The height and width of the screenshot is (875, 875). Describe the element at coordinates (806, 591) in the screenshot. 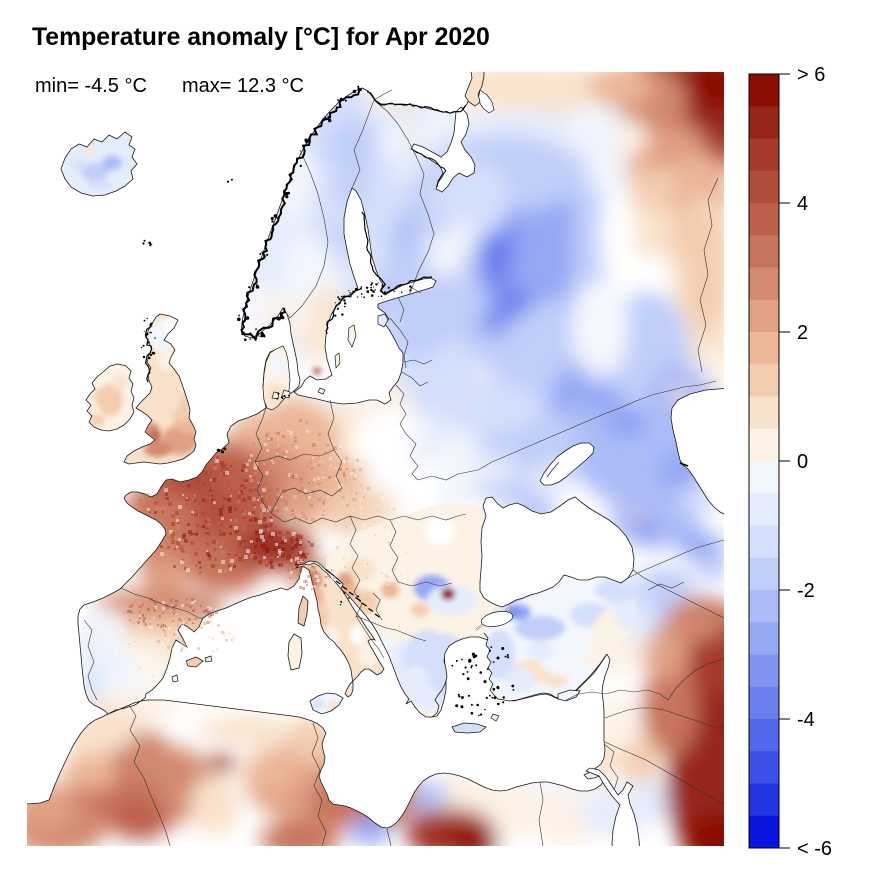

I see `svg-text: -2` at that location.